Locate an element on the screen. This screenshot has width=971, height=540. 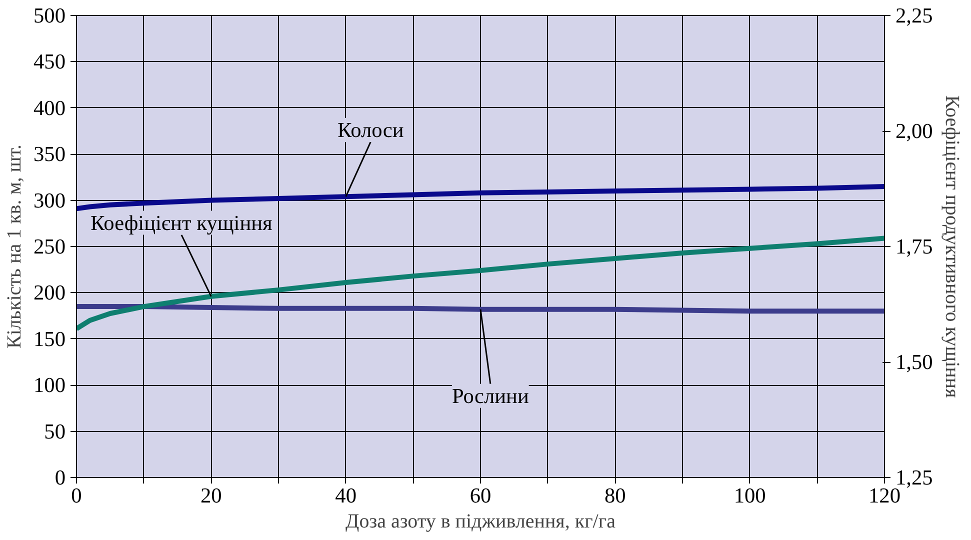
y2-tick-label: 1,50 is located at coordinates (914, 362).